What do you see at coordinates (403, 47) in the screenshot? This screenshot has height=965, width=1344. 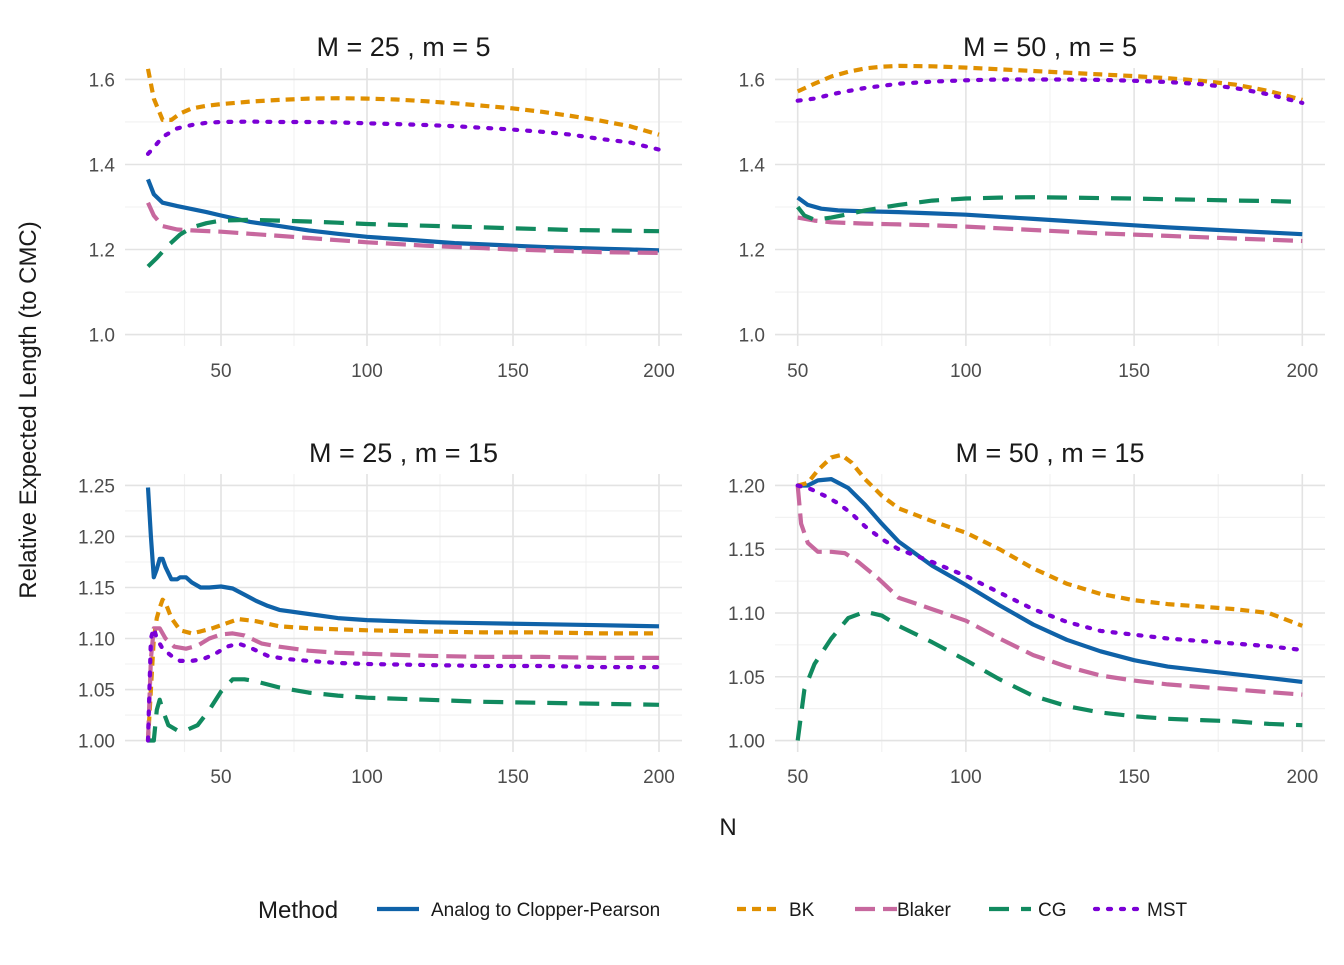 I see `panel-title: M = 25 , m = 5` at bounding box center [403, 47].